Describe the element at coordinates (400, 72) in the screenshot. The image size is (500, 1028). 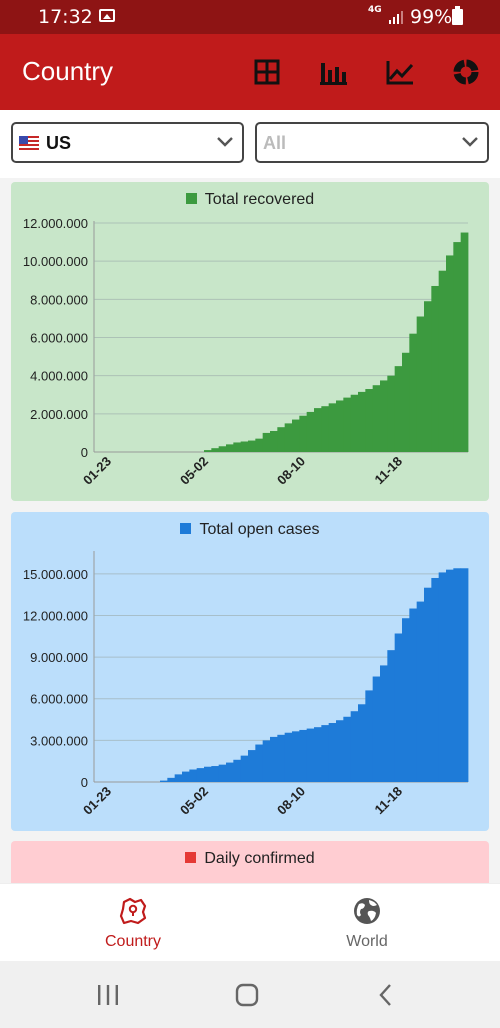
I see `line-chart-icon` at that location.